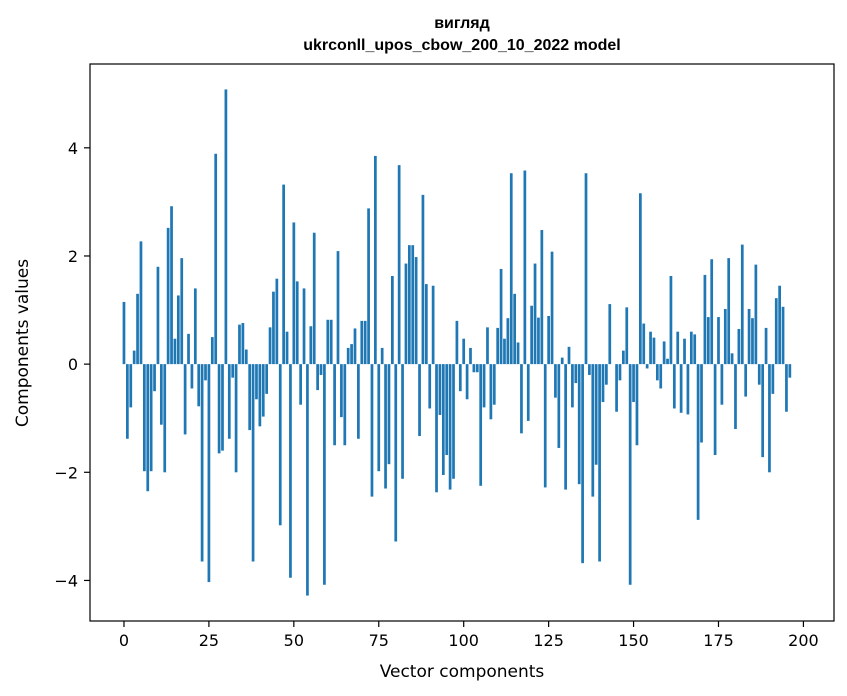  What do you see at coordinates (294, 640) in the screenshot?
I see `x-tick-label: 50` at bounding box center [294, 640].